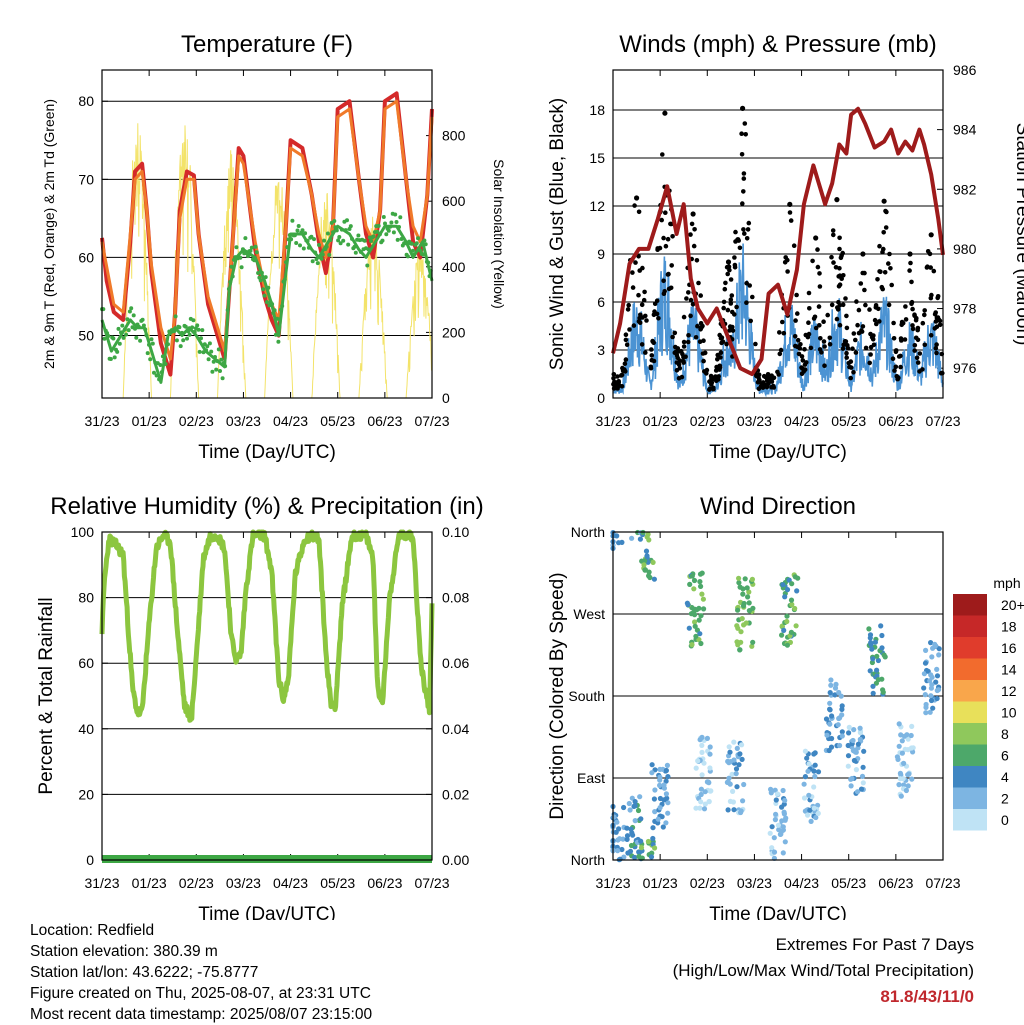 Image resolution: width=1024 pixels, height=1025 pixels. Describe the element at coordinates (1005, 799) in the screenshot. I see `wdir-legend-label: 2` at that location.